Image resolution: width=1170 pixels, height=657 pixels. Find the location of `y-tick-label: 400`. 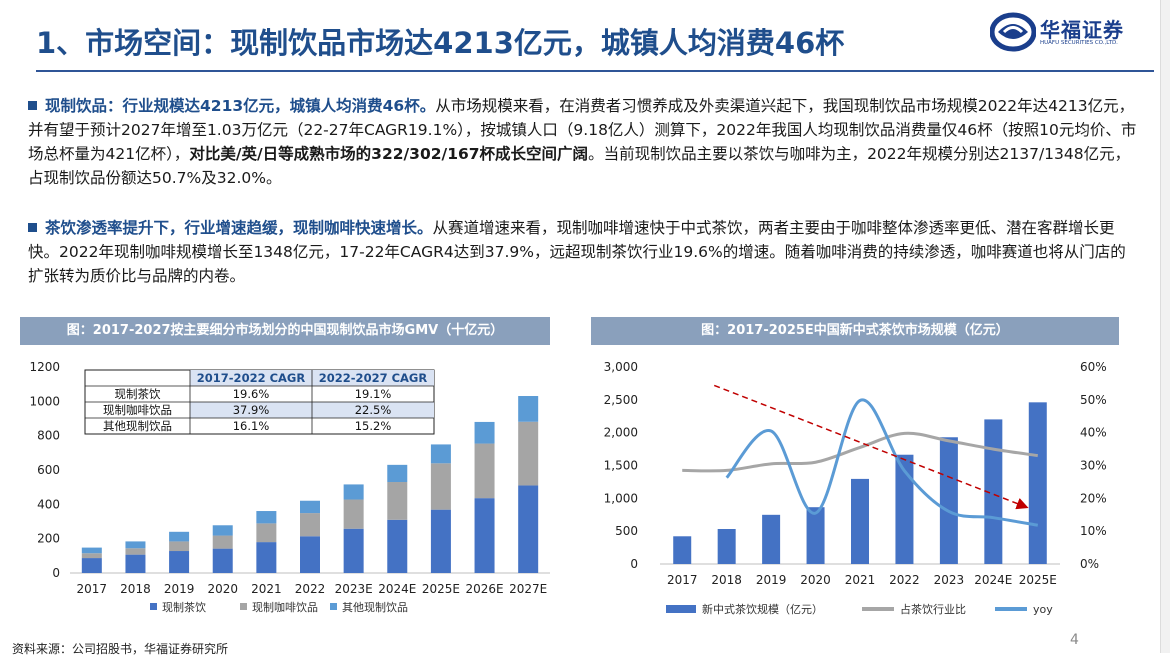

y-tick-label: 400 is located at coordinates (48, 504).